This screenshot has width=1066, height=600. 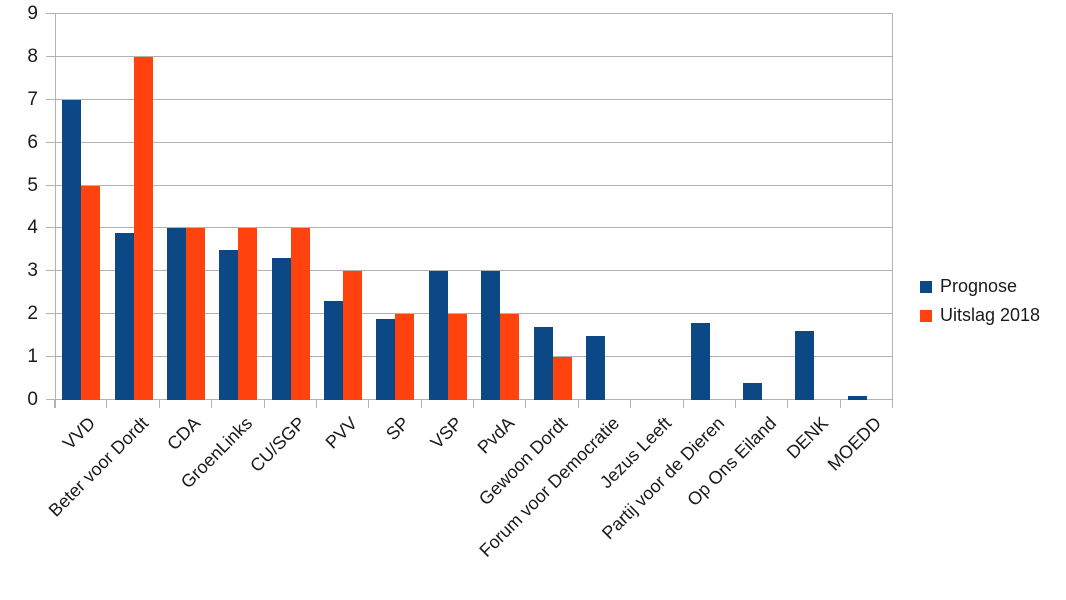 What do you see at coordinates (72, 249) in the screenshot?
I see `bar-prognose-vvd` at bounding box center [72, 249].